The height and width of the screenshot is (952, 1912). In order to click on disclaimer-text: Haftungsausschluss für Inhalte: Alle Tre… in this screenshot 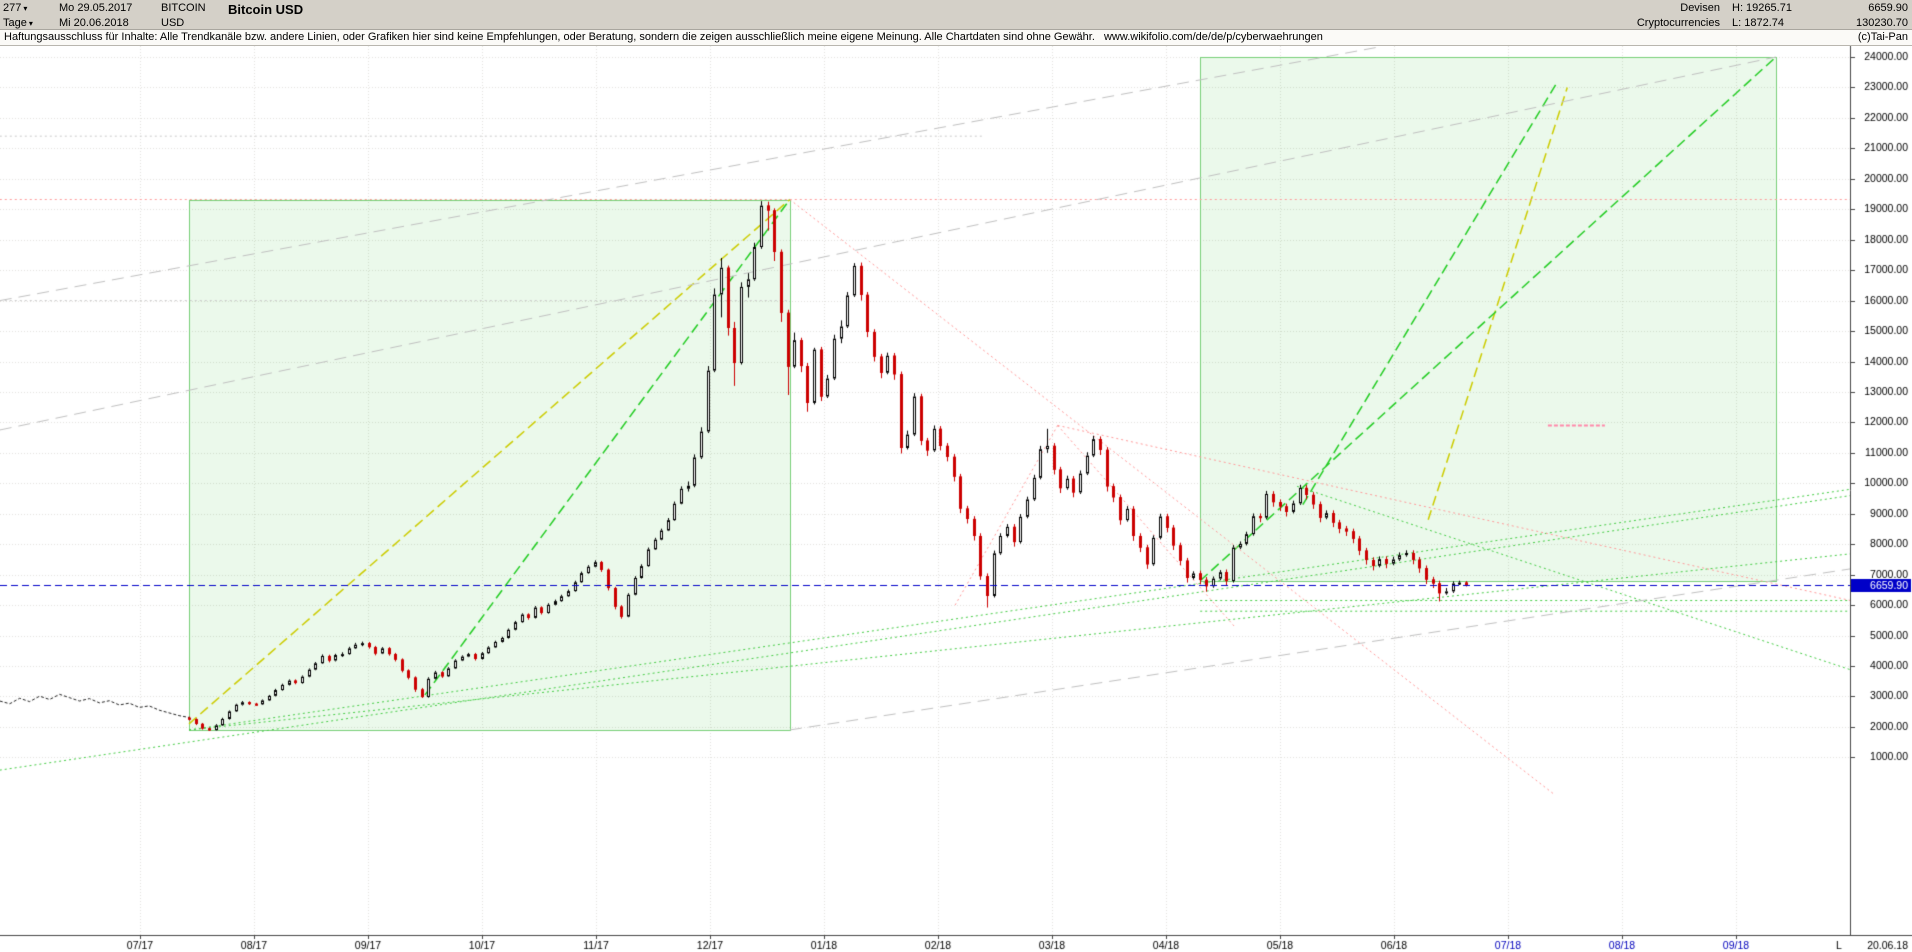, I will do `click(549, 37)`.